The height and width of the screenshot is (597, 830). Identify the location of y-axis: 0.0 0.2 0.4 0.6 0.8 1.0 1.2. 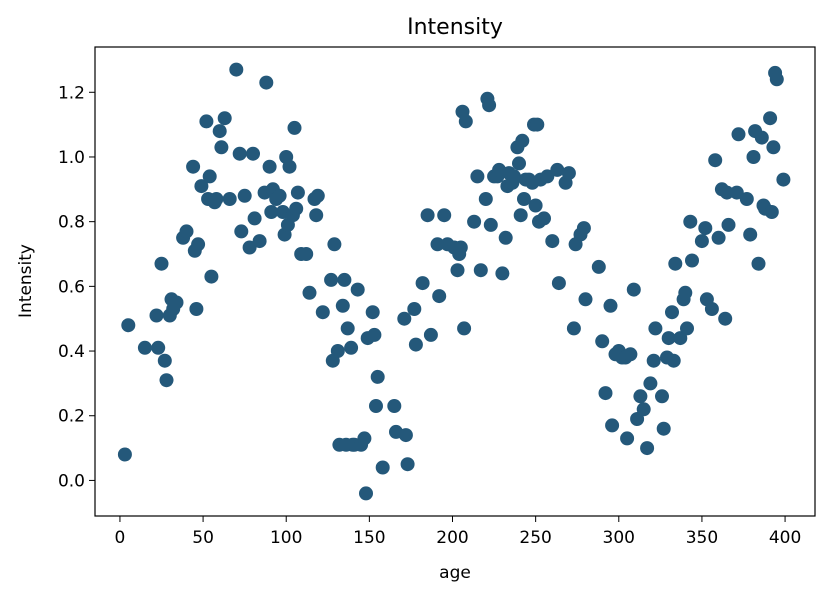
(76, 287).